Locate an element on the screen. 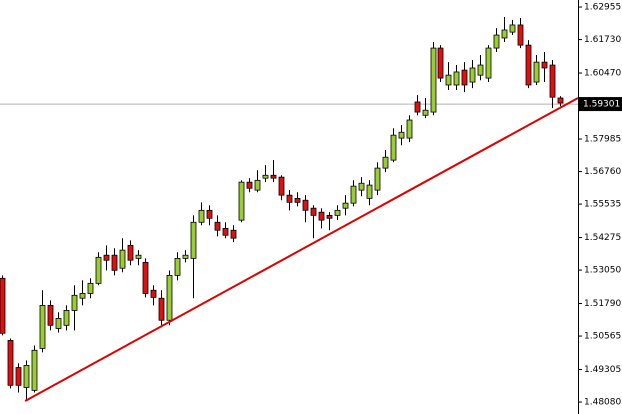 The width and height of the screenshot is (622, 414). current-price-box is located at coordinates (600, 104).